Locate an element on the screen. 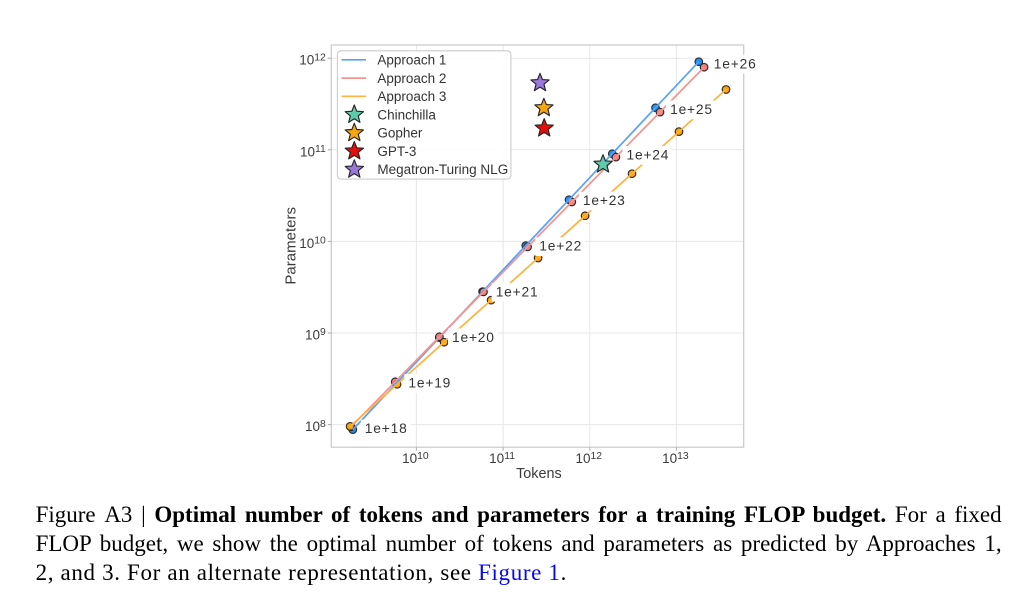  svg-text: 1e+25 is located at coordinates (691, 109).